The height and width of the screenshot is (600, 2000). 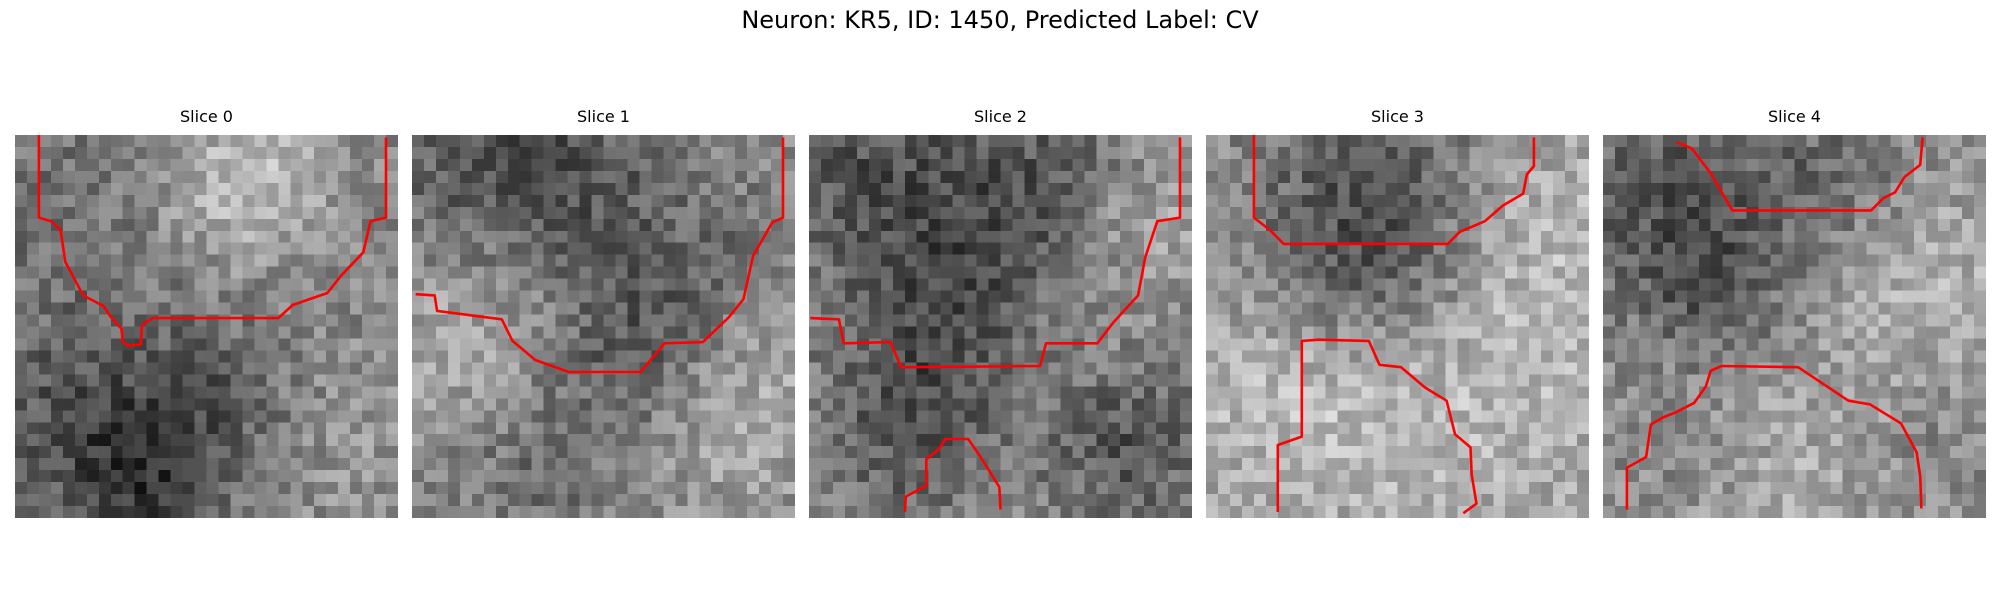 I want to click on slice-title-2: Slice 2, so click(x=1000, y=116).